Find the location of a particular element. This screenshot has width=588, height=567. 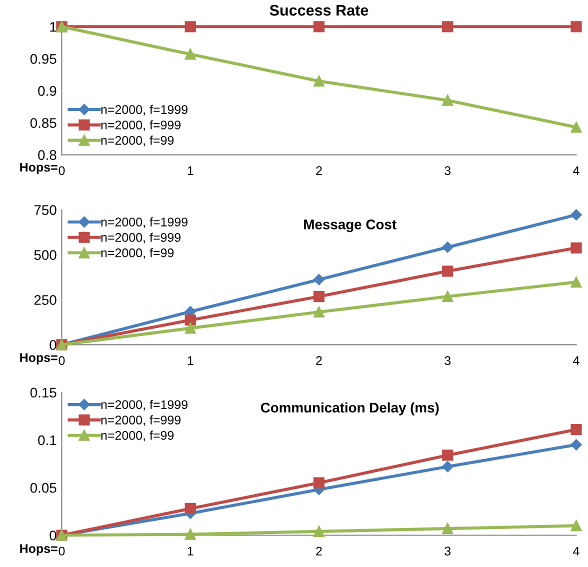

y-tick-label: 1 is located at coordinates (53, 27).